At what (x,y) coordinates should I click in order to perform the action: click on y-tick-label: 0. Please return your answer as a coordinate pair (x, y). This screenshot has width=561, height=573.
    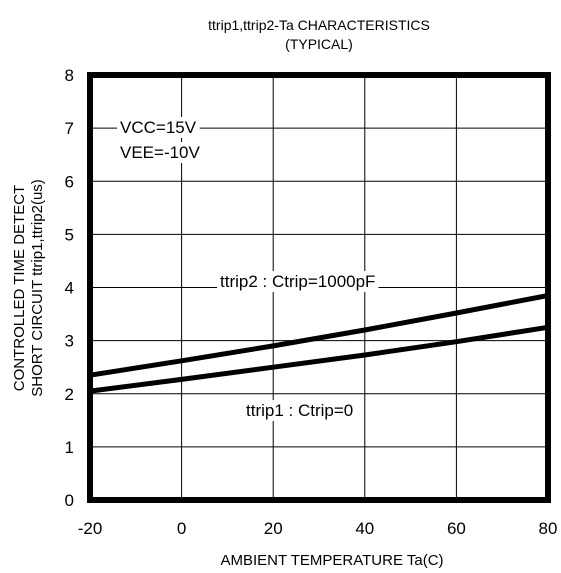
    Looking at the image, I should click on (69, 500).